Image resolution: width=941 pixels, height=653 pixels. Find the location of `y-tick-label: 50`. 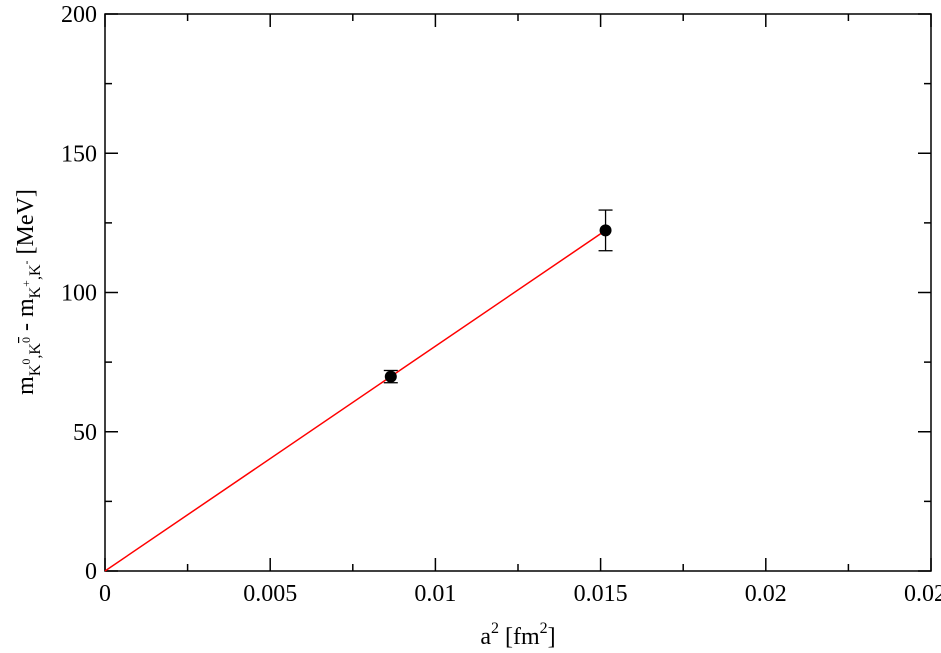

y-tick-label: 50 is located at coordinates (85, 433).